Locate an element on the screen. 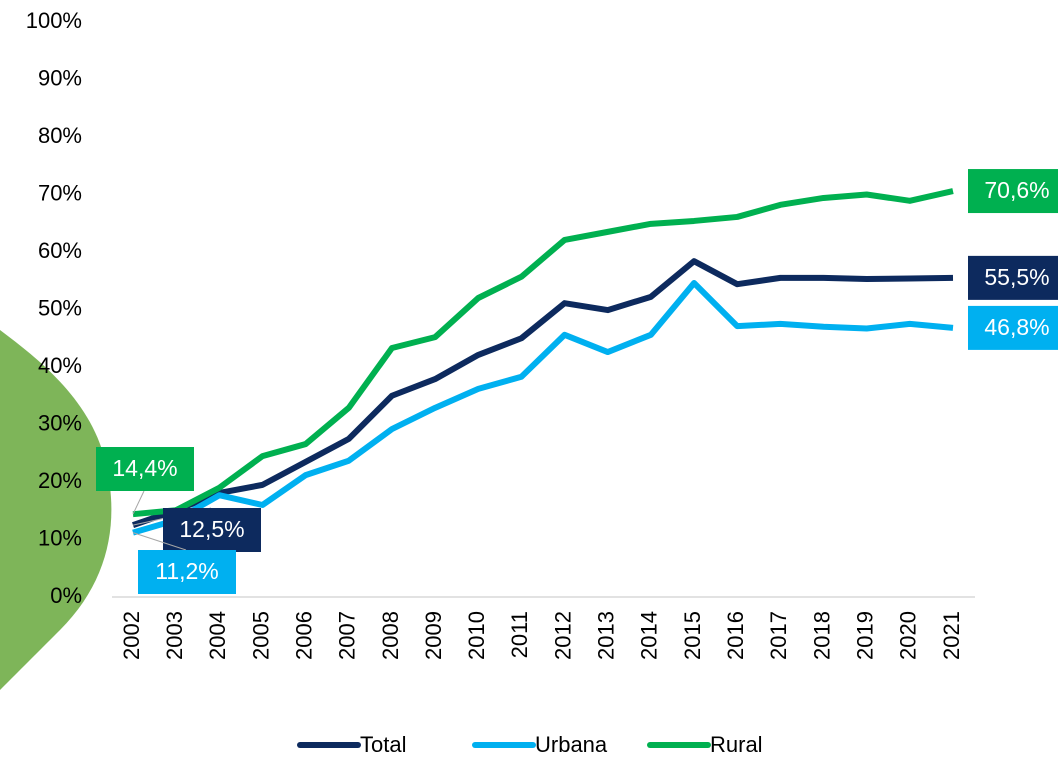  data-label: 11,2% is located at coordinates (187, 571).